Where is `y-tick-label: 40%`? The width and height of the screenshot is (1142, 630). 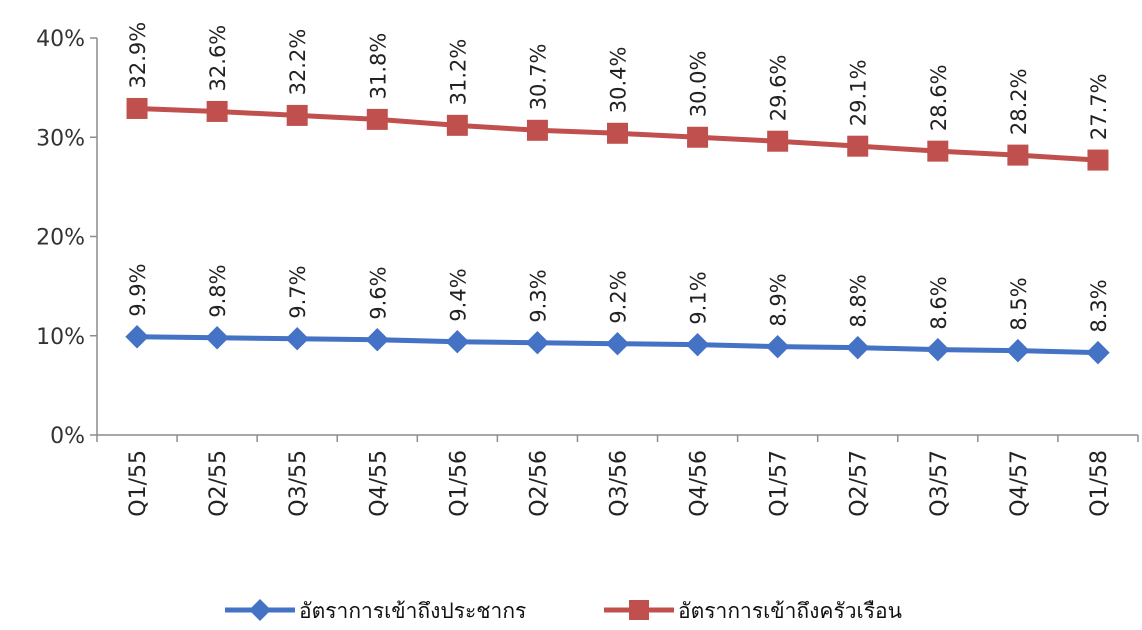
y-tick-label: 40% is located at coordinates (60, 39).